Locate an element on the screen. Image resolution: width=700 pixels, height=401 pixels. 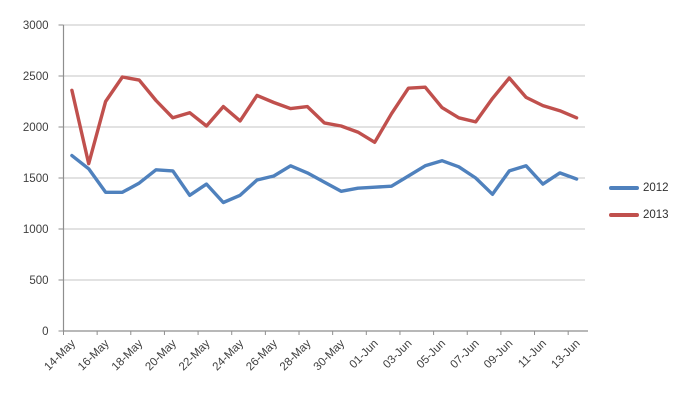
legend: 2012 2013 is located at coordinates (639, 201).